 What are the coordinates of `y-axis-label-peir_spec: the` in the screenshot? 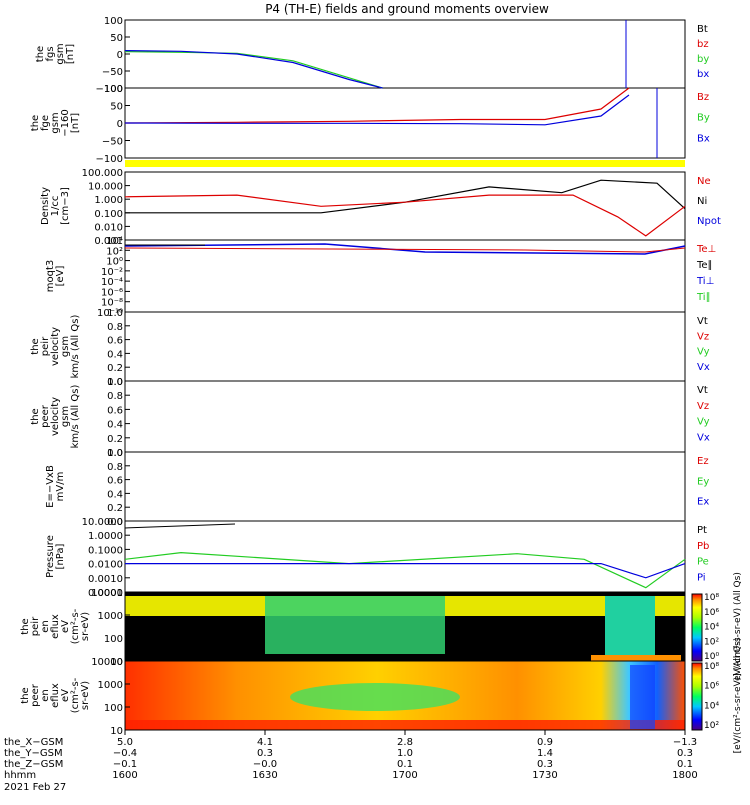 It's located at (25, 626).